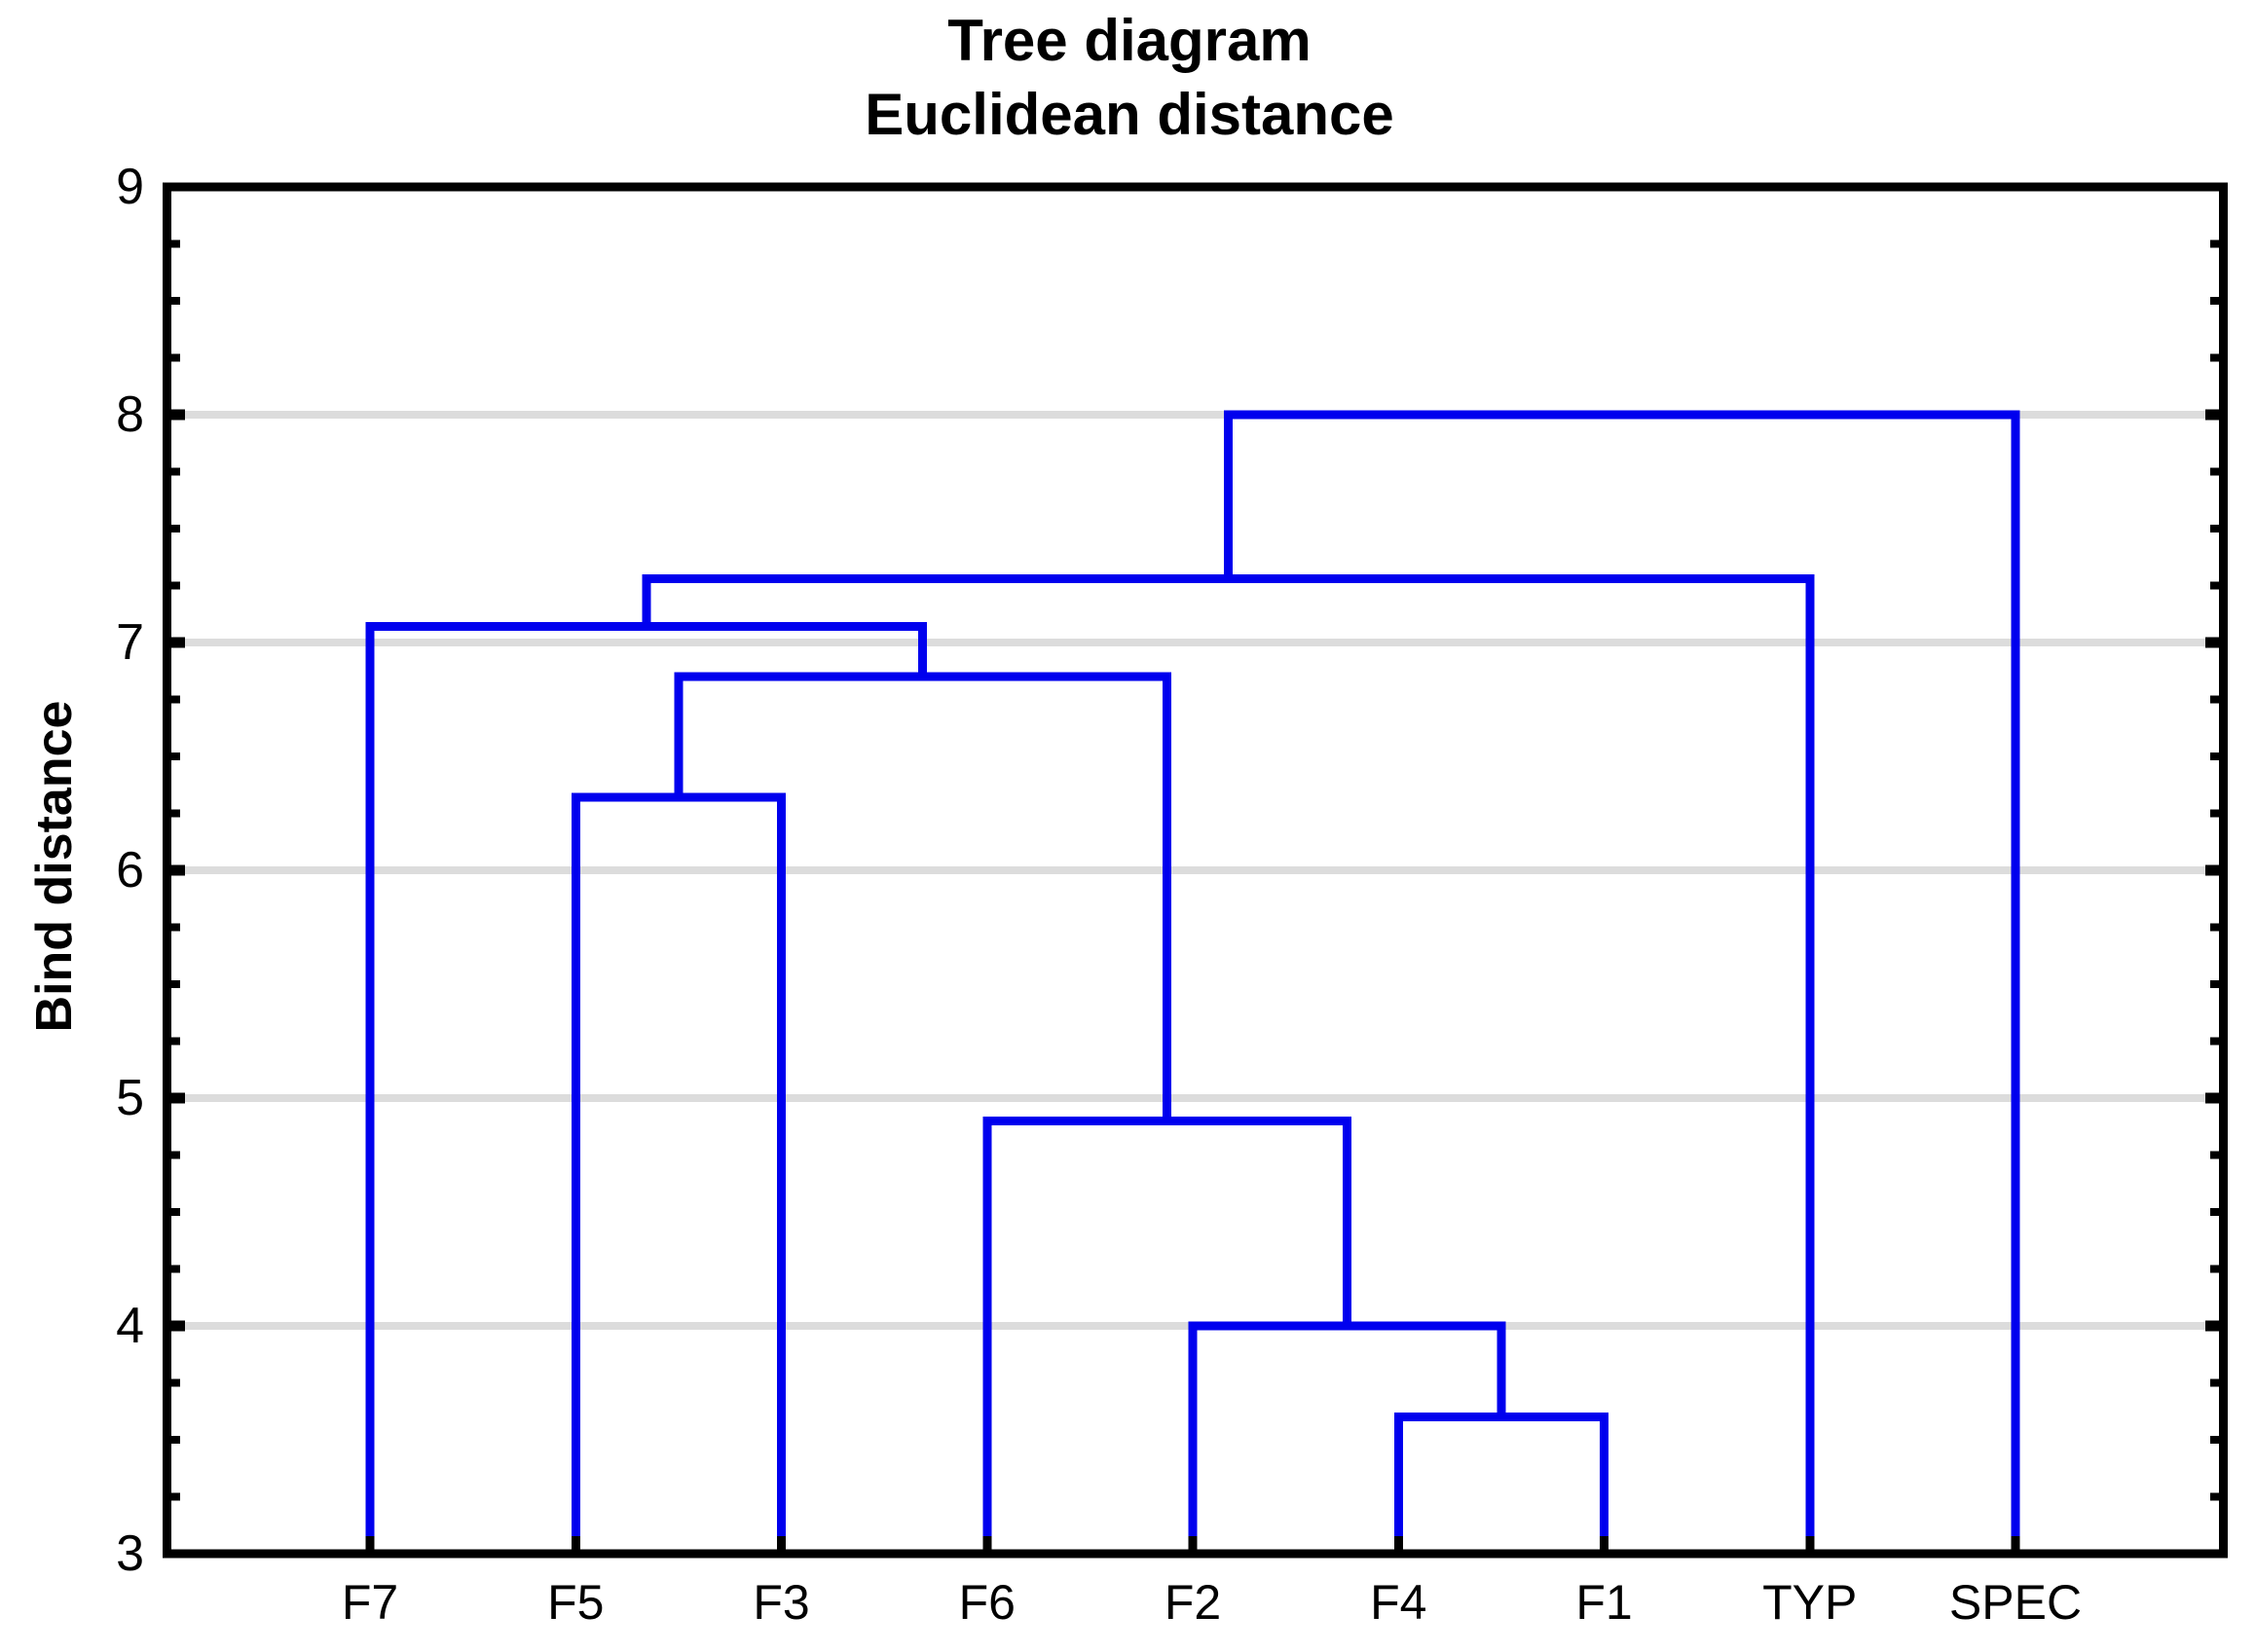 The height and width of the screenshot is (1652, 2255). I want to click on leaf-label: F1, so click(1604, 1602).